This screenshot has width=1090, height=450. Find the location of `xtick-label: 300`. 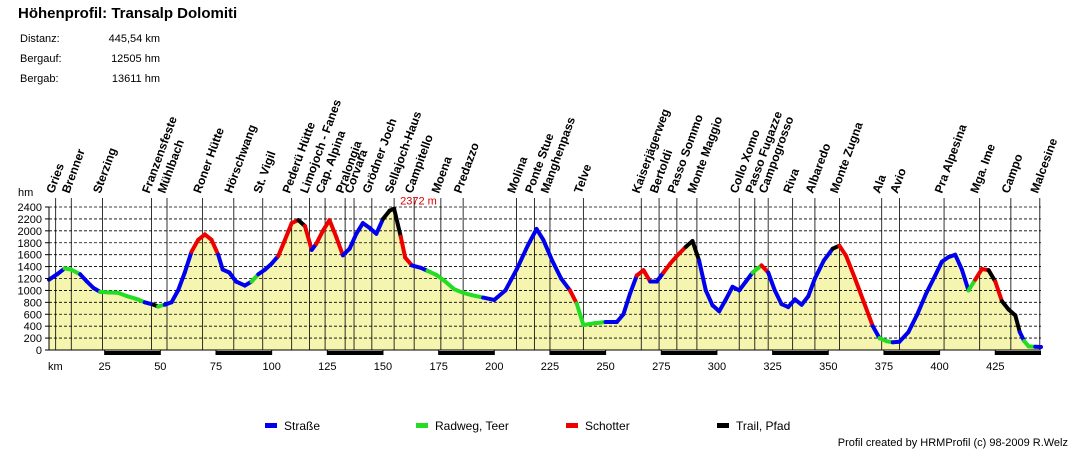

xtick-label: 300 is located at coordinates (717, 367).